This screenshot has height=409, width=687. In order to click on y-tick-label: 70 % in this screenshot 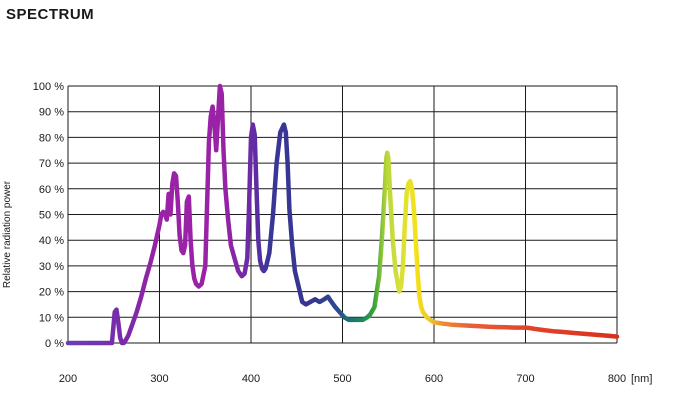, I will do `click(51, 164)`.